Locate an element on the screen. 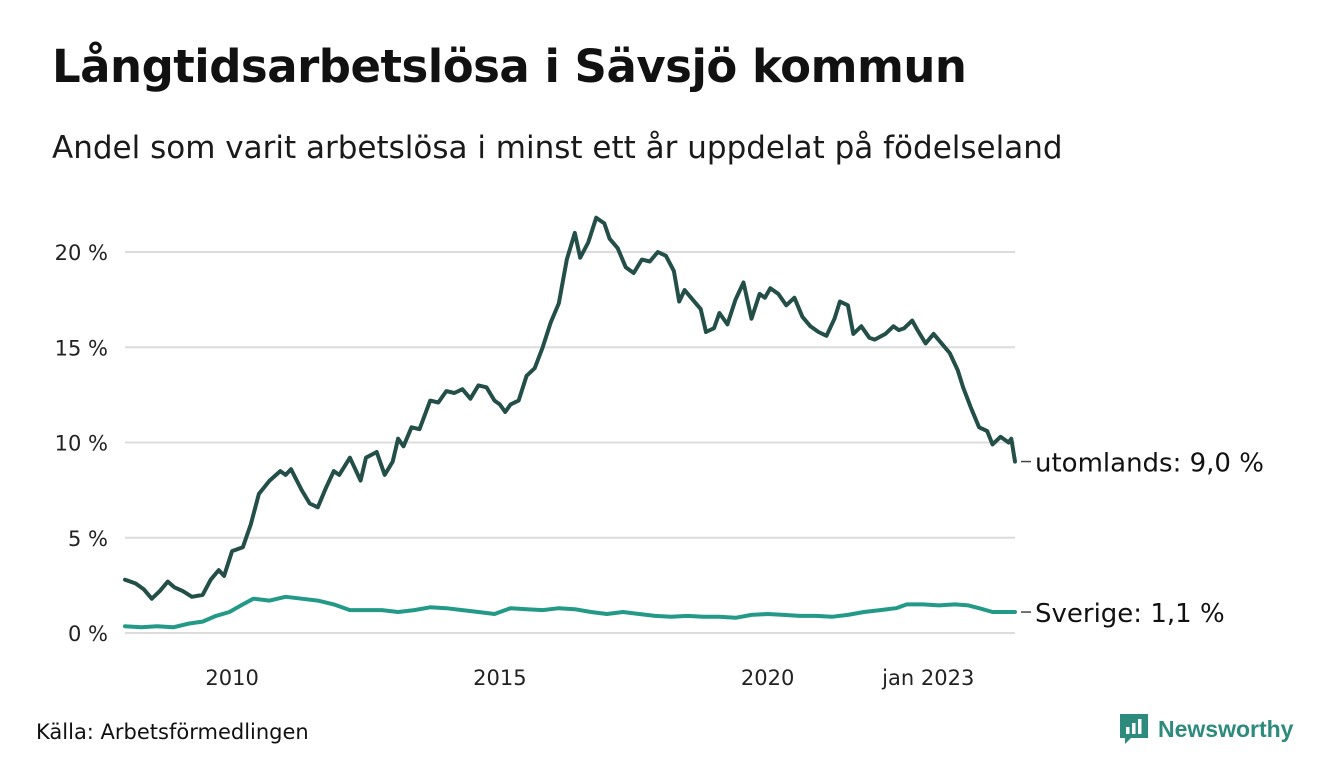 This screenshot has width=1340, height=780. x-tick-label: 2015 is located at coordinates (499, 678).